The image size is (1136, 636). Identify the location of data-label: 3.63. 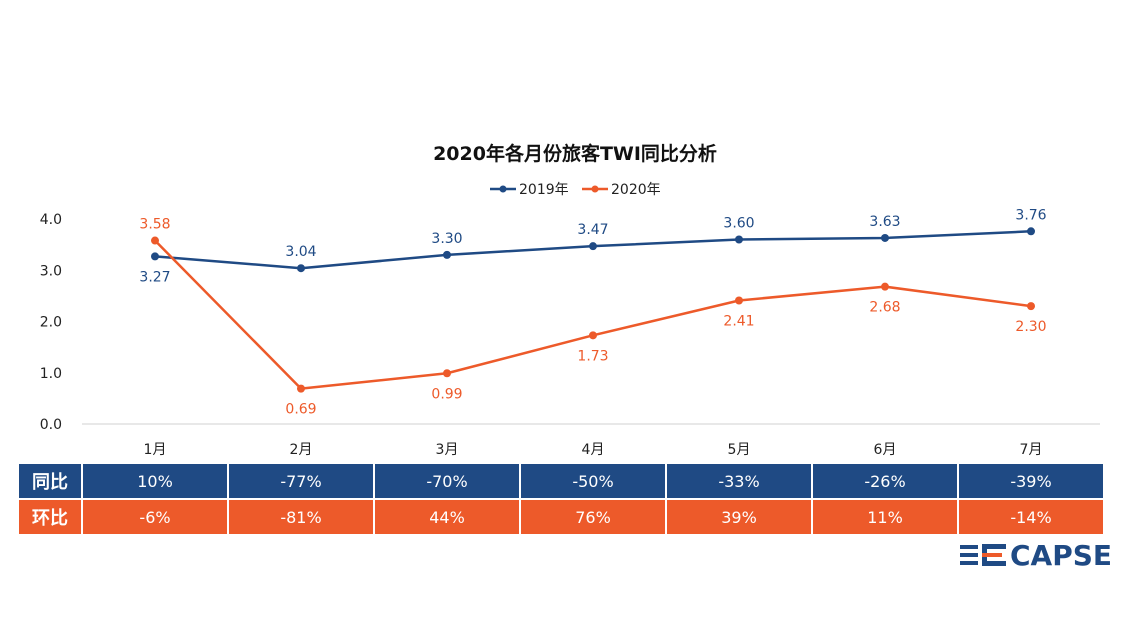
(884, 222).